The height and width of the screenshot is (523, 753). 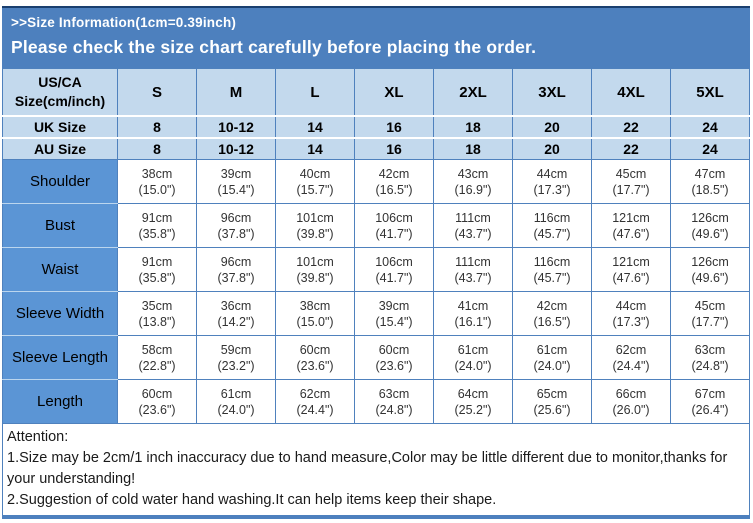 I want to click on measurement-cell: 36cm (14.2"), so click(x=236, y=313).